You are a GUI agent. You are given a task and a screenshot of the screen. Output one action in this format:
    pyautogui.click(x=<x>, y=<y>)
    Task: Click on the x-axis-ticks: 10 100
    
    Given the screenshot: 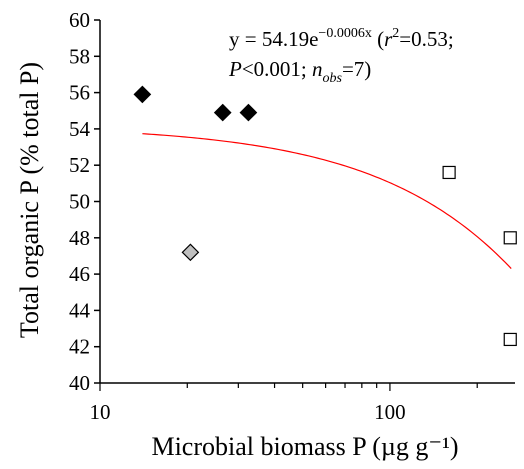 What is the action you would take?
    pyautogui.click(x=284, y=403)
    